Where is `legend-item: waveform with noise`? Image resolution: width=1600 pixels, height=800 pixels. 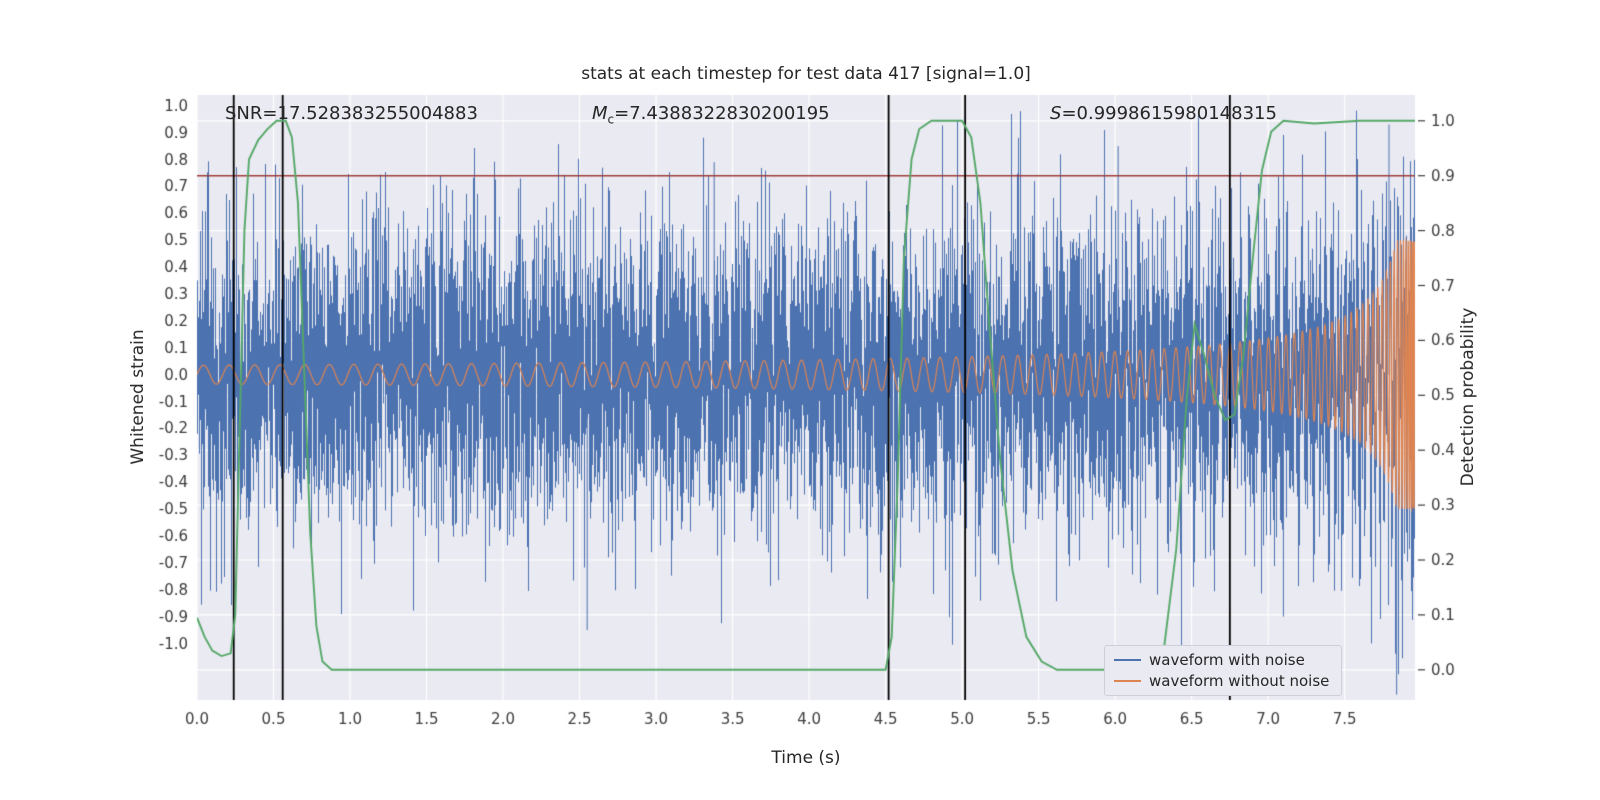 legend-item: waveform with noise is located at coordinates (1221, 660).